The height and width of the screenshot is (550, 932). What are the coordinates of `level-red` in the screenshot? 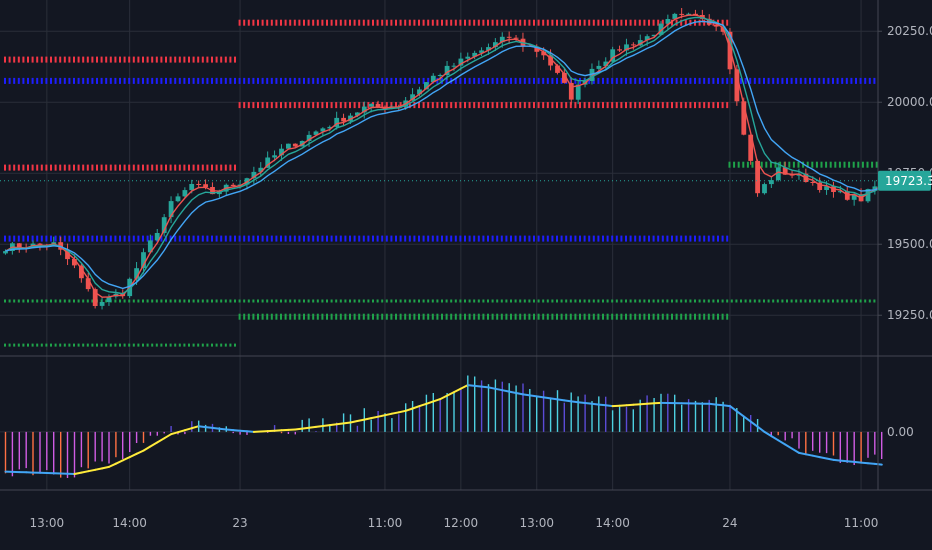 It's located at (120, 167).